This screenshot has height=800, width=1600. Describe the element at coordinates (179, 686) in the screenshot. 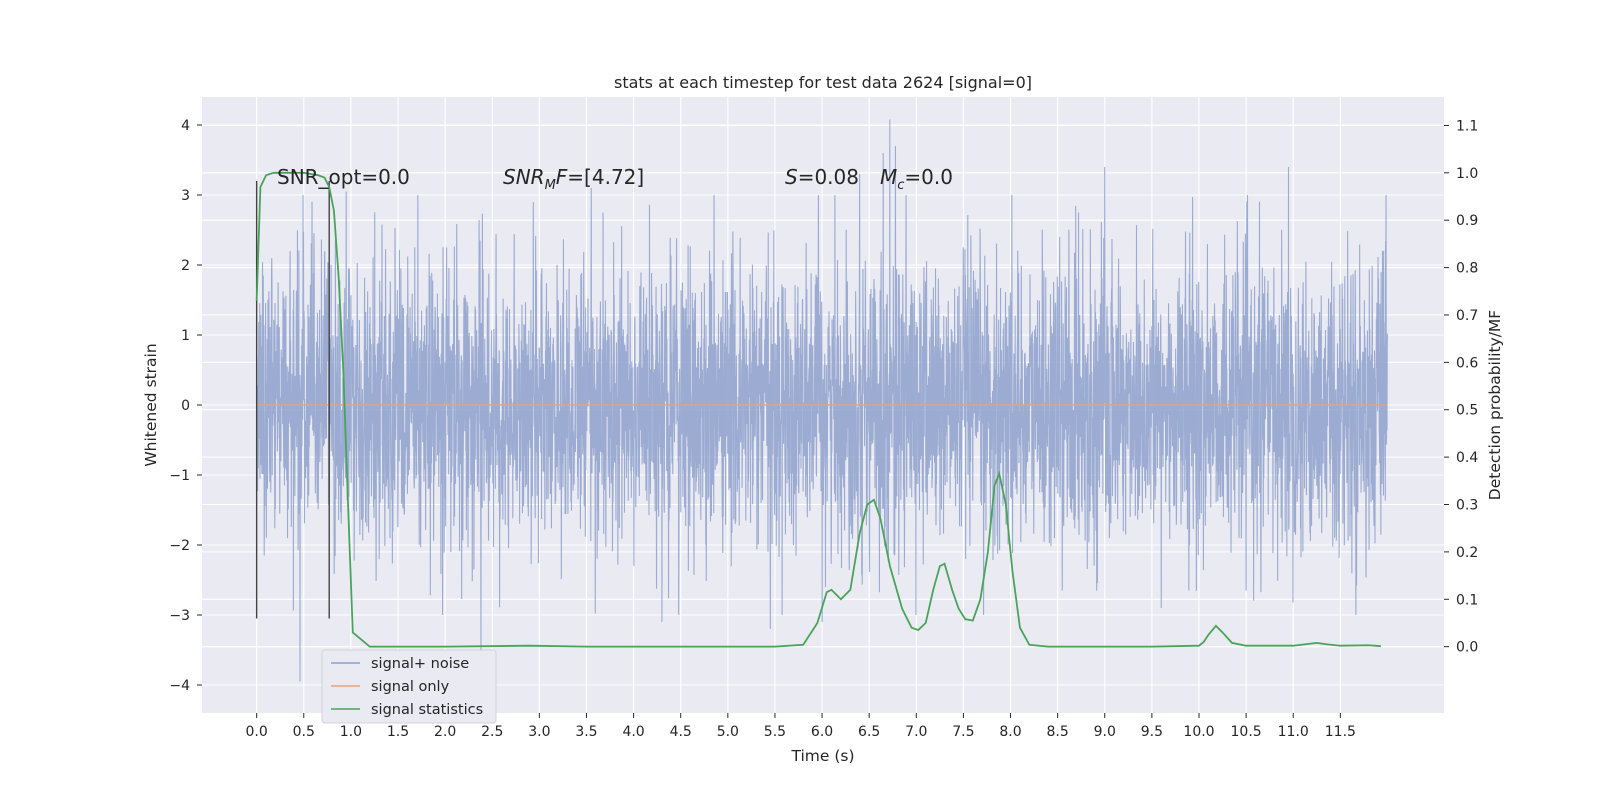

I see `y-tick-label: −4` at that location.